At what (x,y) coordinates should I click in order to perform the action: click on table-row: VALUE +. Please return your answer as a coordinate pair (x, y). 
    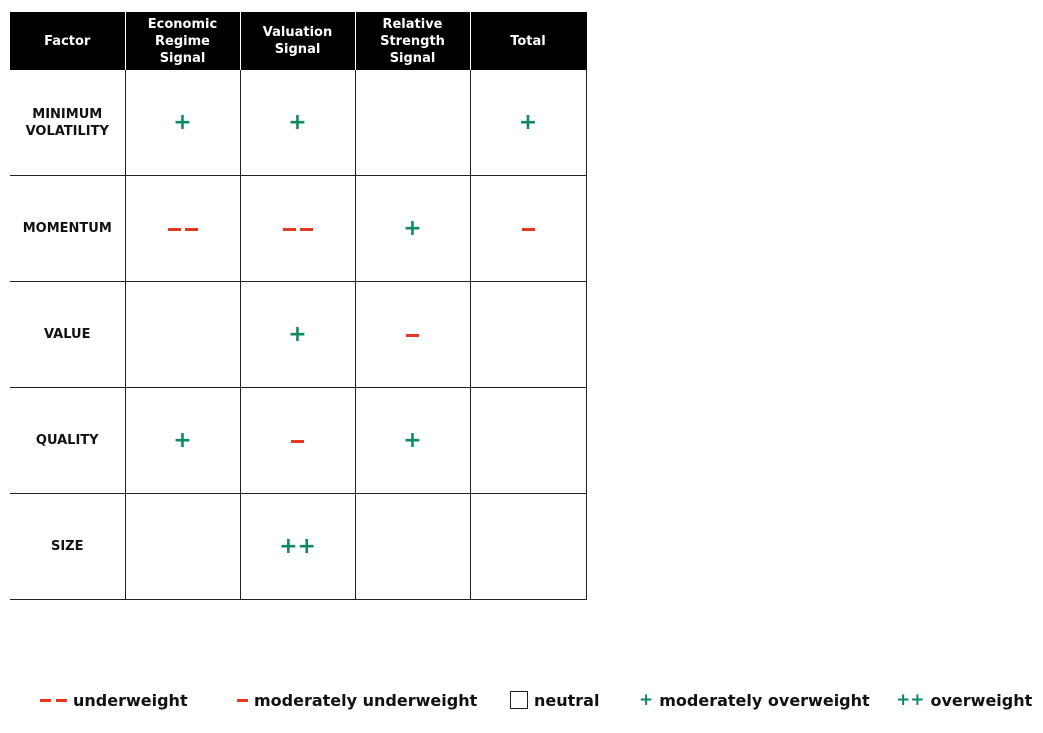
    Looking at the image, I should click on (298, 334).